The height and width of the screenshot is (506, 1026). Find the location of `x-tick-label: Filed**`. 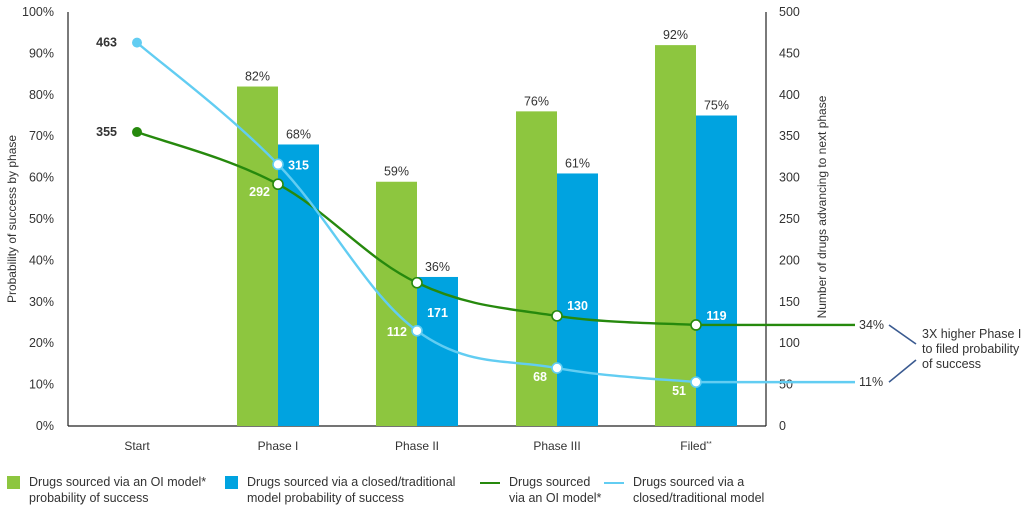

x-tick-label: Filed** is located at coordinates (696, 446).